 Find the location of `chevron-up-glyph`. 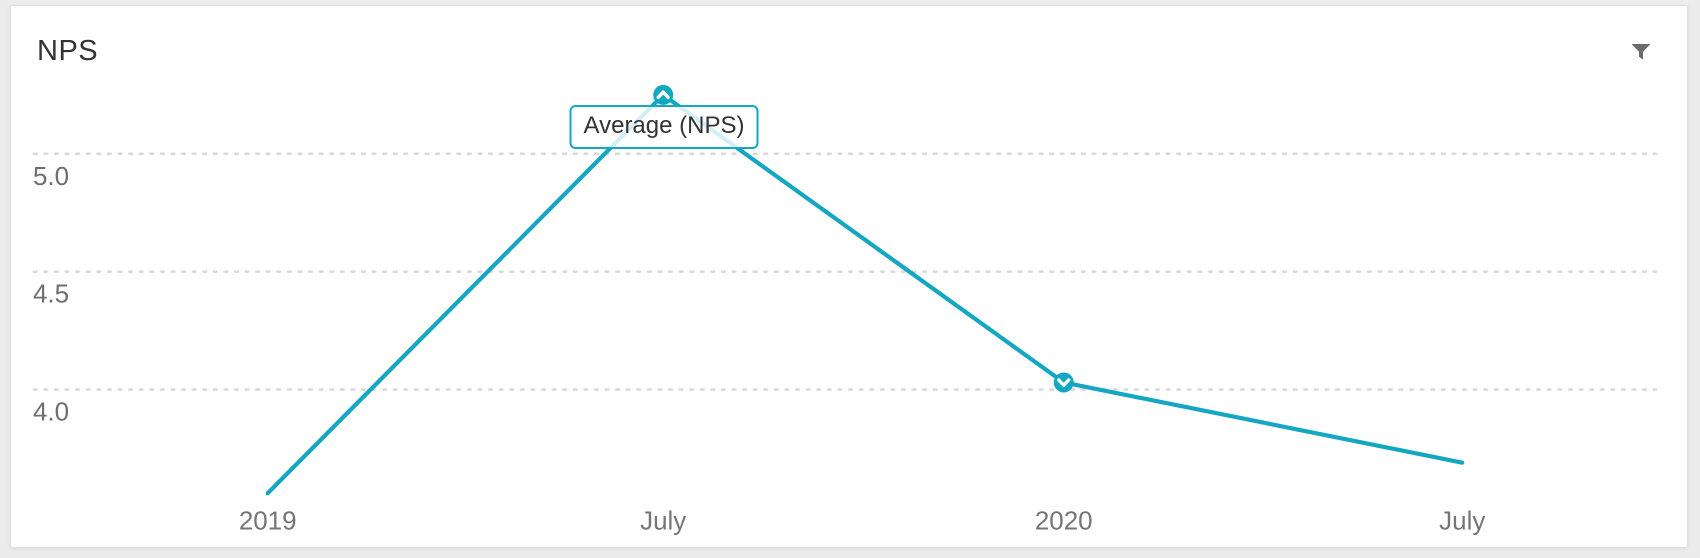

chevron-up-glyph is located at coordinates (663, 95).